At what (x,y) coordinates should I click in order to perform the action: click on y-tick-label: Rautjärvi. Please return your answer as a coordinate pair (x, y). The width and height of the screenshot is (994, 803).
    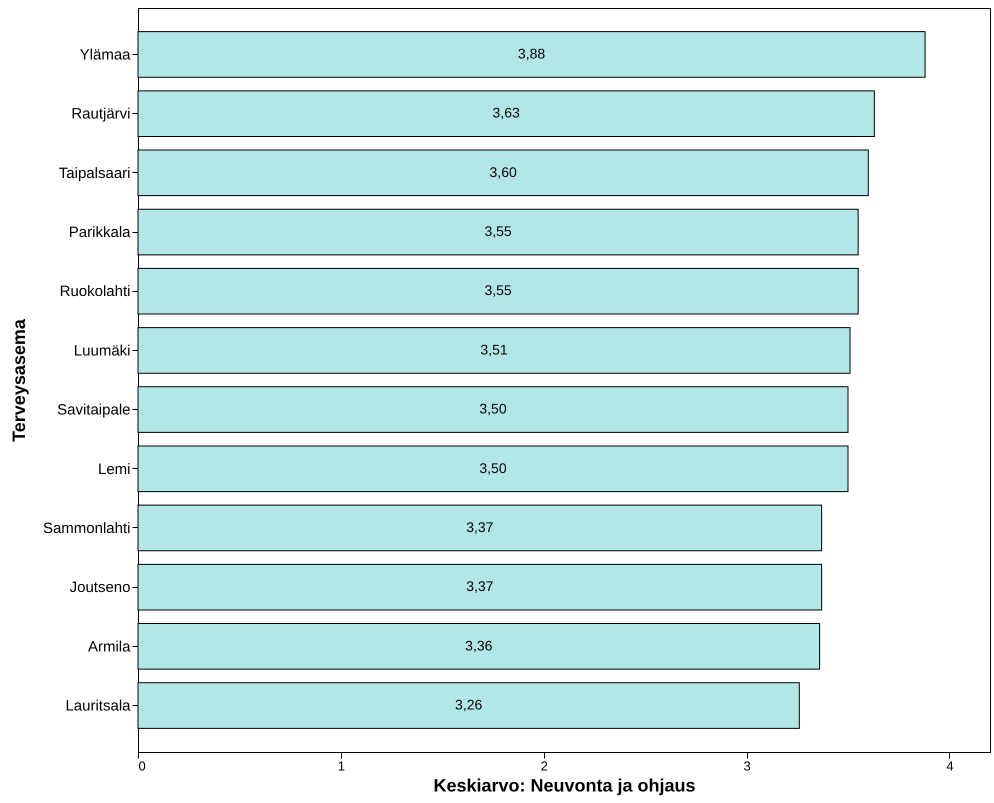
    Looking at the image, I should click on (100, 114).